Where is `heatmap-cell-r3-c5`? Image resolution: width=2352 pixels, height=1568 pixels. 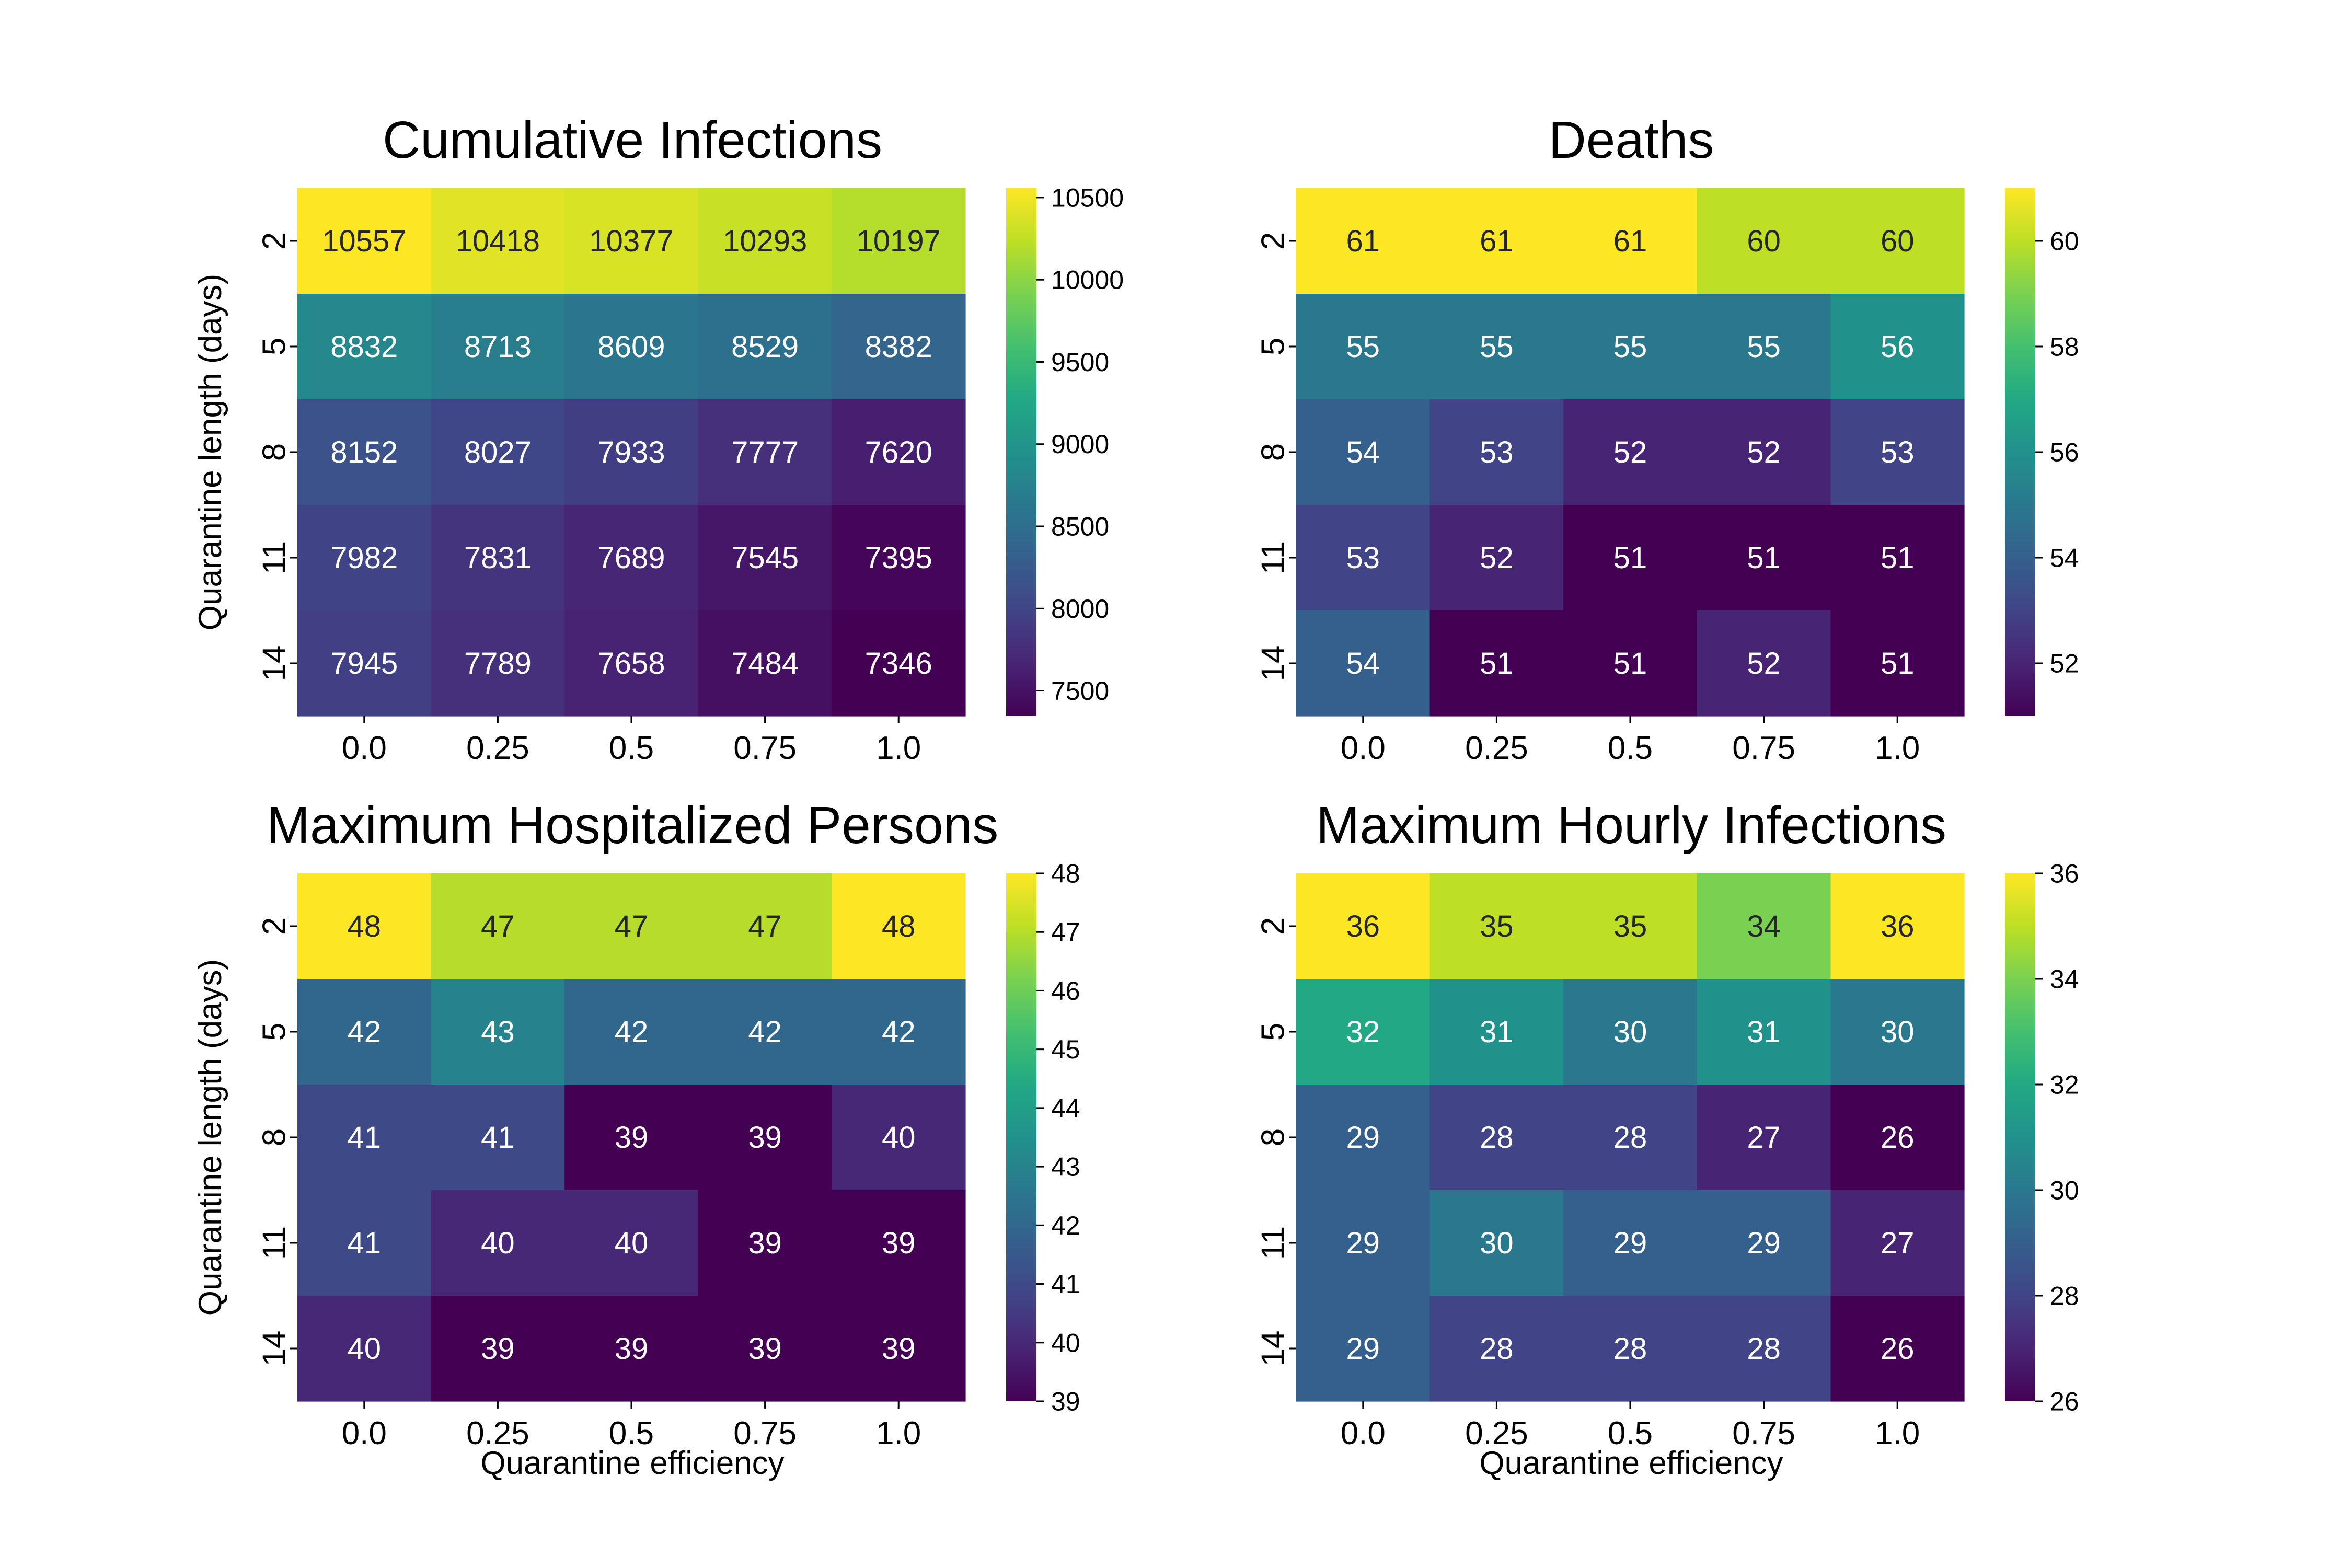
heatmap-cell-r3-c5 is located at coordinates (899, 1138).